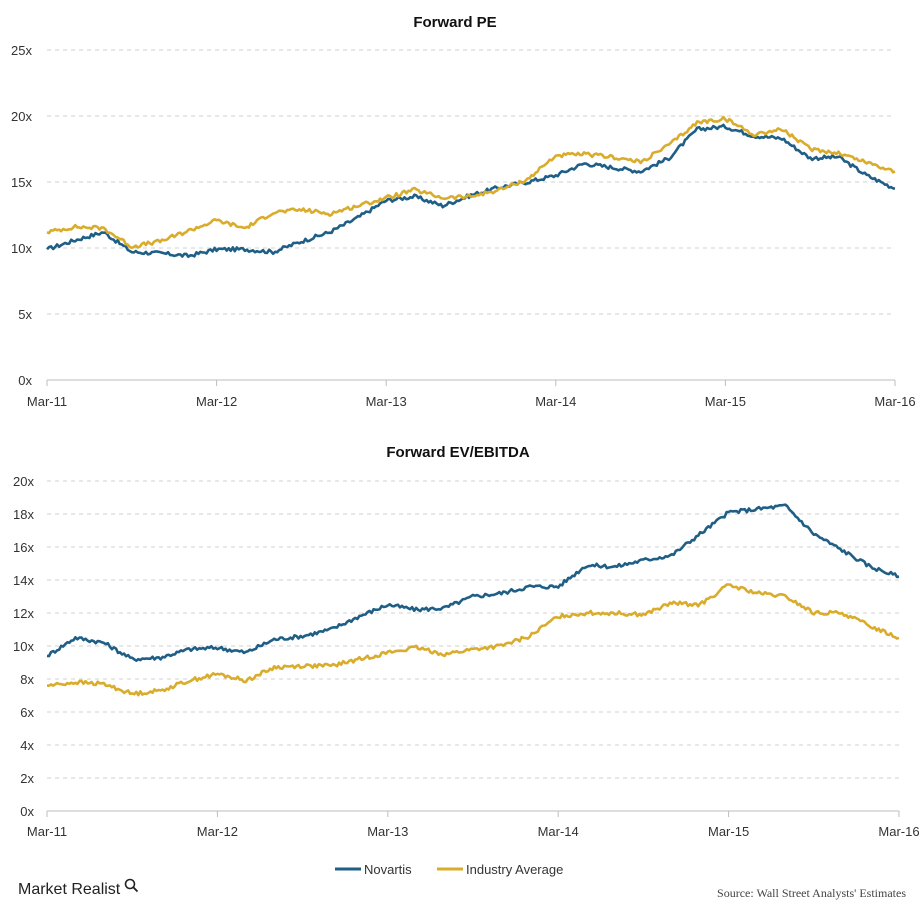  Describe the element at coordinates (388, 869) in the screenshot. I see `legend-label-novartis: Novartis` at that location.